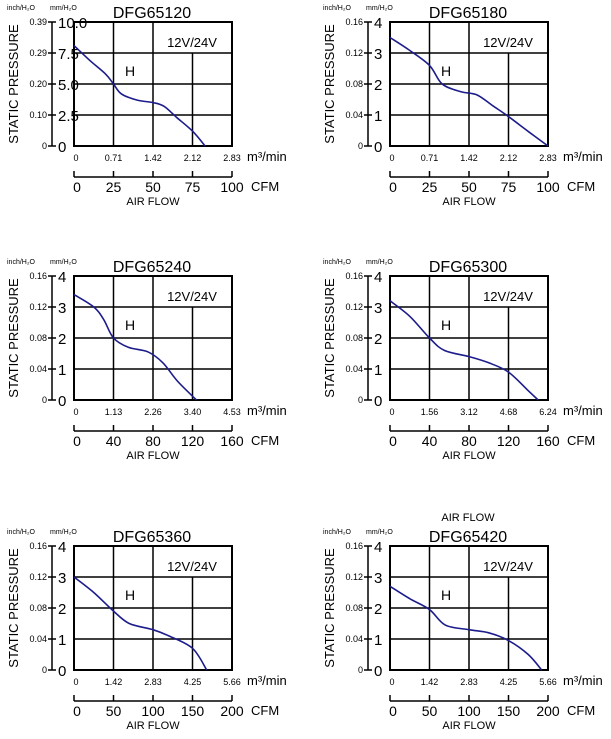 This screenshot has width=611, height=739. I want to click on inch-tick-label: 0.29, so click(38, 53).